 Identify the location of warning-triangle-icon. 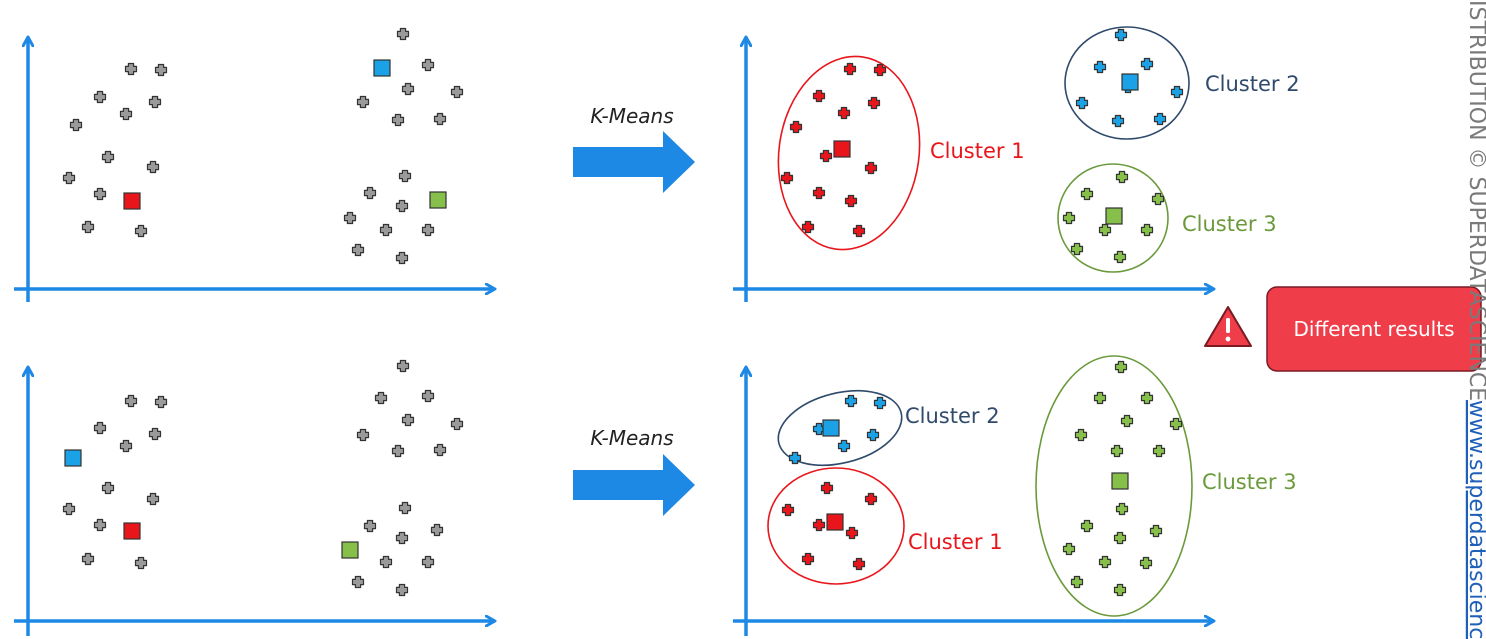
(1228, 326).